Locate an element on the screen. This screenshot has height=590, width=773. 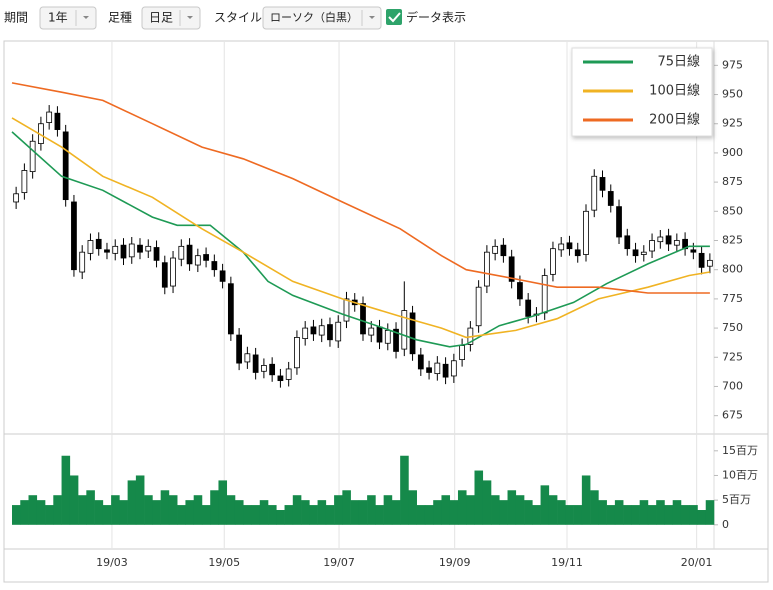
y-tick-label: 950 is located at coordinates (732, 94).